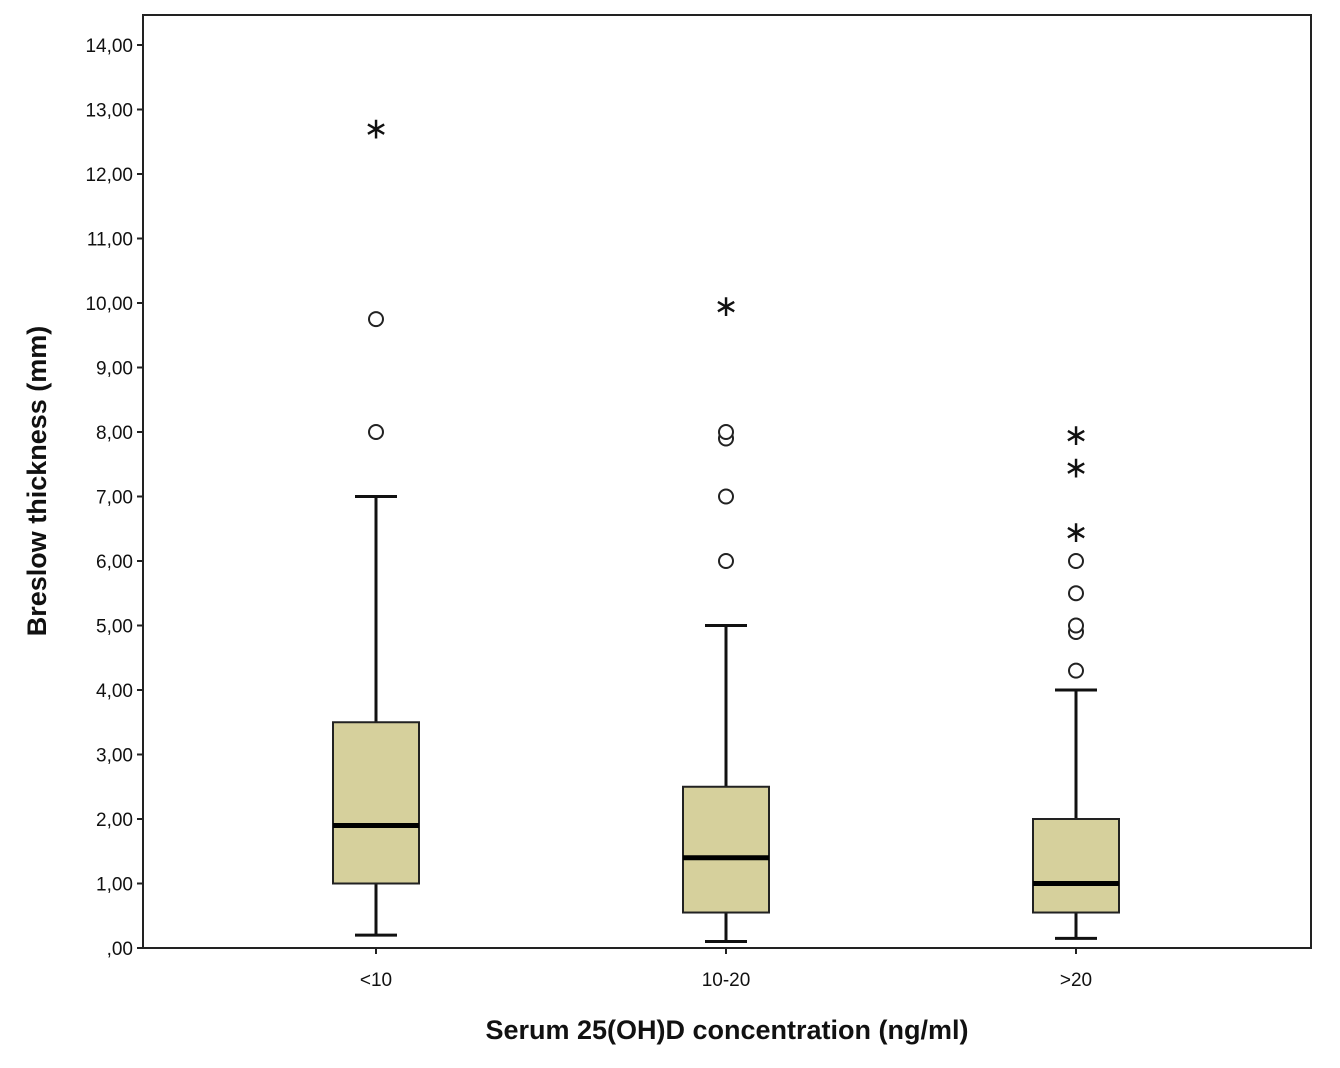 The height and width of the screenshot is (1068, 1340). Describe the element at coordinates (109, 304) in the screenshot. I see `y-tick-label: 10,00` at that location.